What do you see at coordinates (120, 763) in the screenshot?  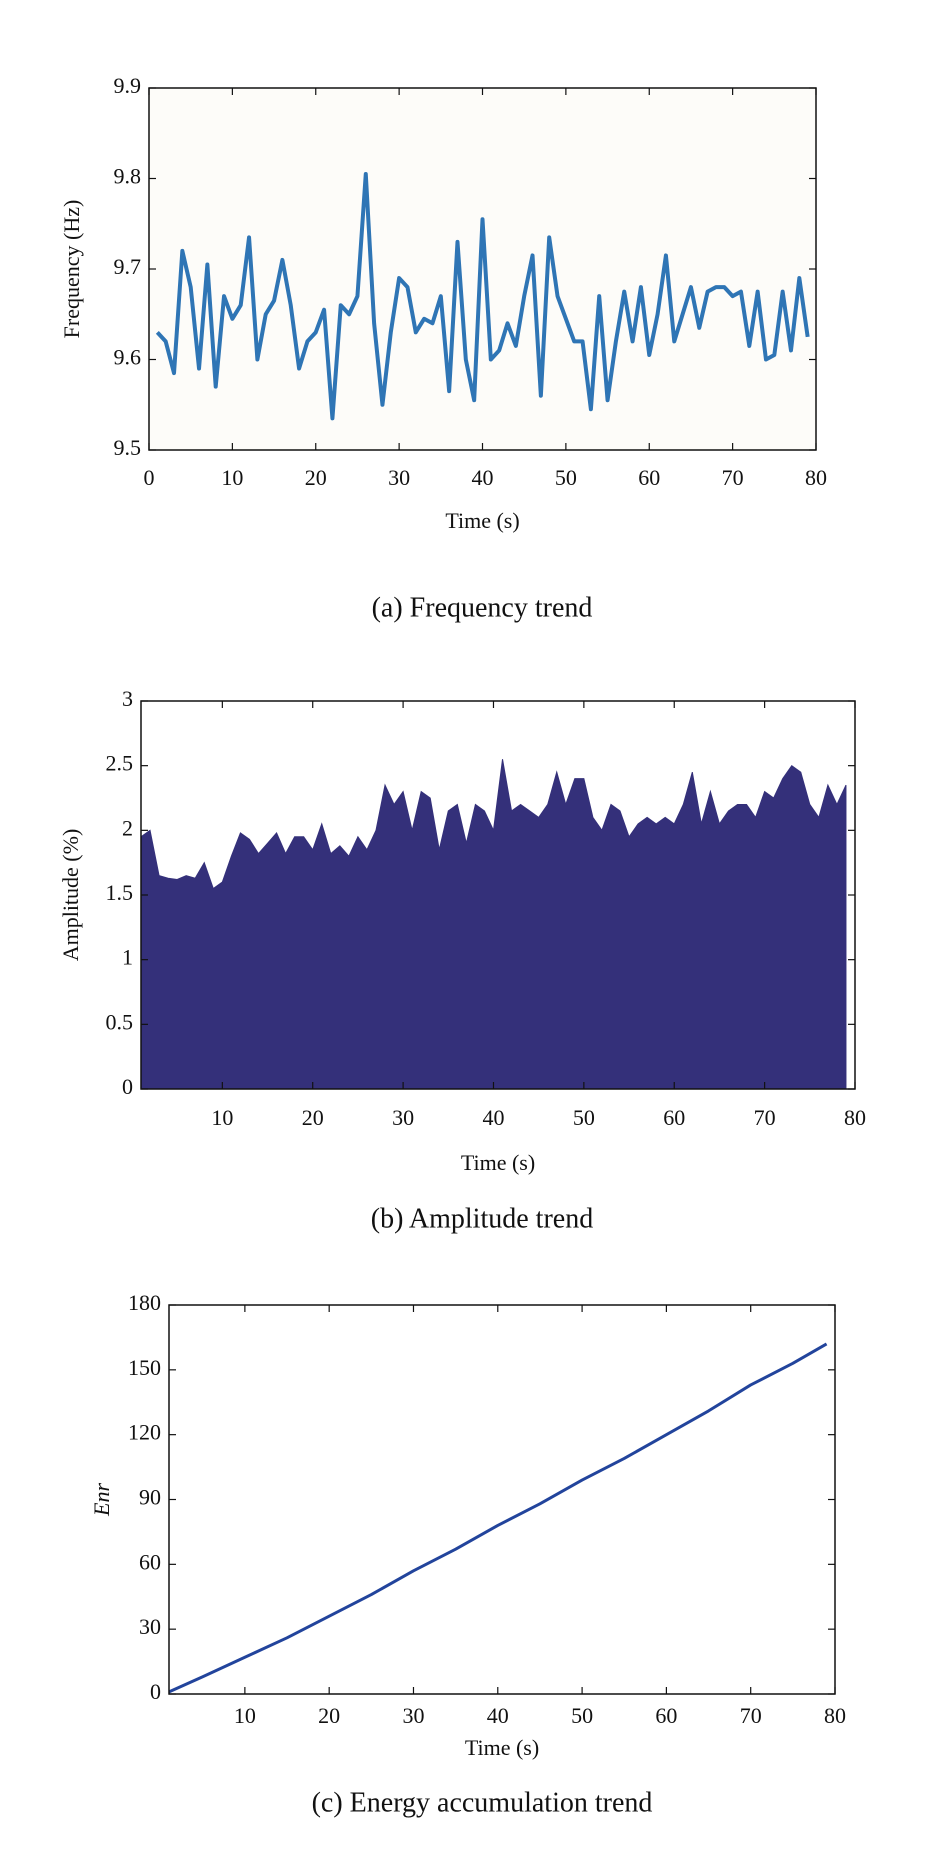 I see `y-tick-label: 2.5` at bounding box center [120, 763].